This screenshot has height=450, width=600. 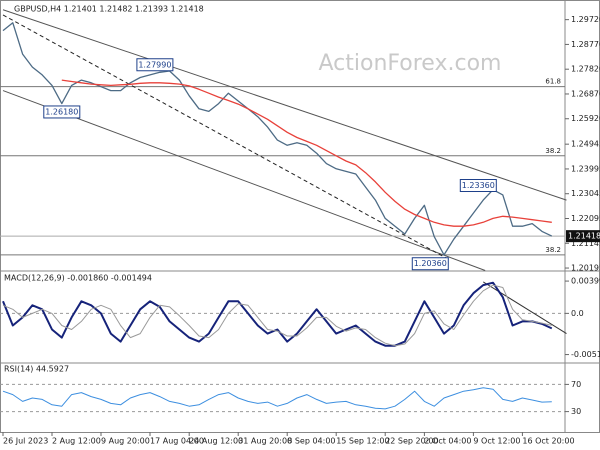 What do you see at coordinates (548, 441) in the screenshot?
I see `x-tick-label: 16 Oct 20:00` at bounding box center [548, 441].